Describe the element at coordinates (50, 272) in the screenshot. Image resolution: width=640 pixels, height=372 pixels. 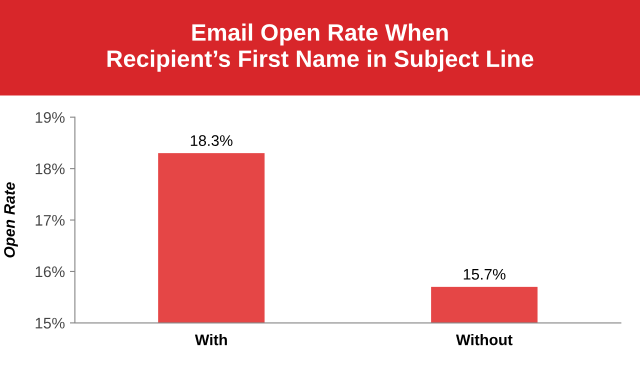
I see `y-tick-label: 16%` at that location.